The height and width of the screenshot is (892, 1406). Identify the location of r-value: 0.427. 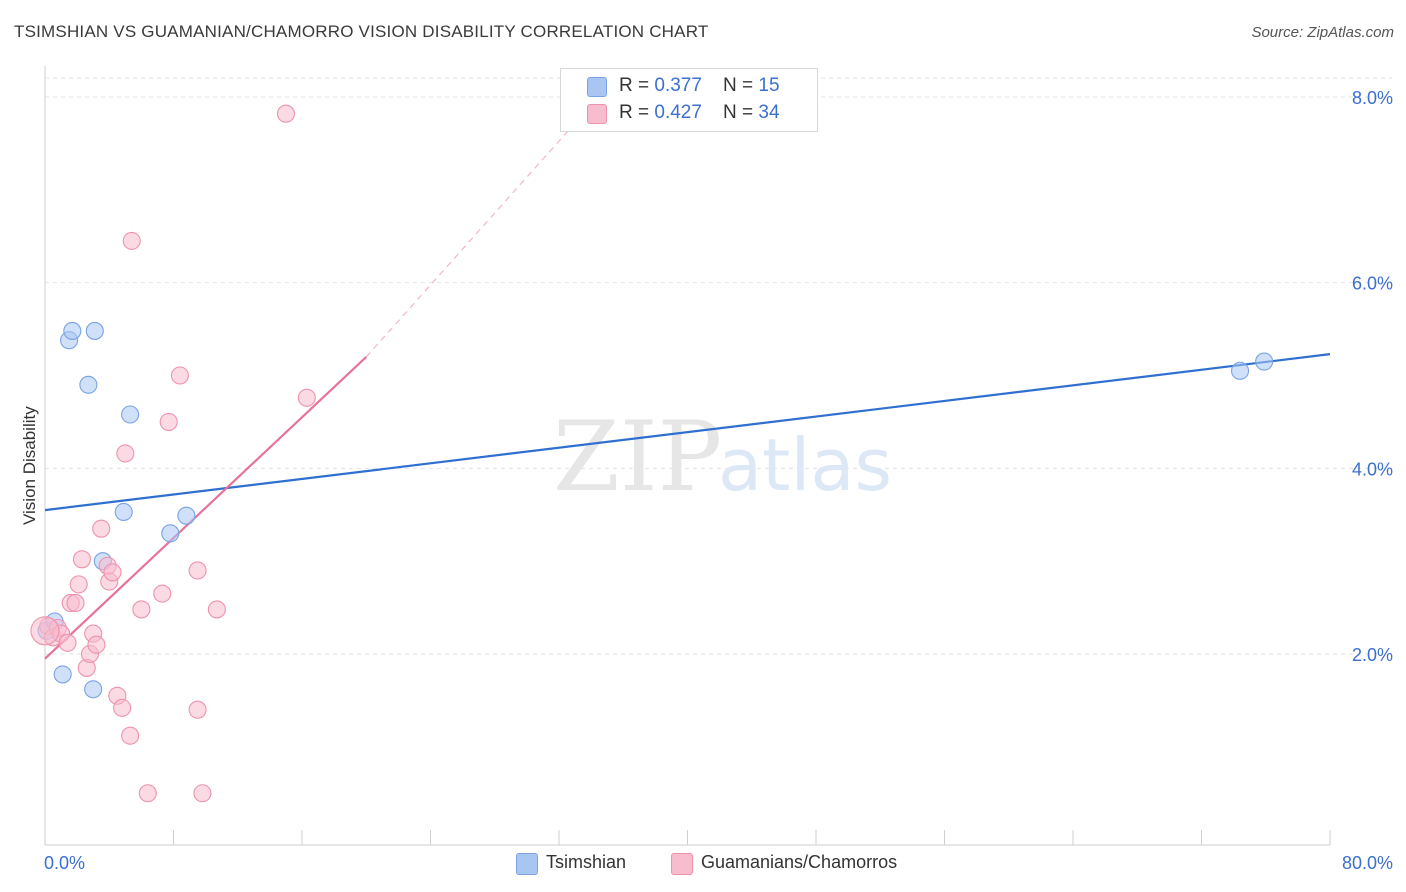
(678, 112).